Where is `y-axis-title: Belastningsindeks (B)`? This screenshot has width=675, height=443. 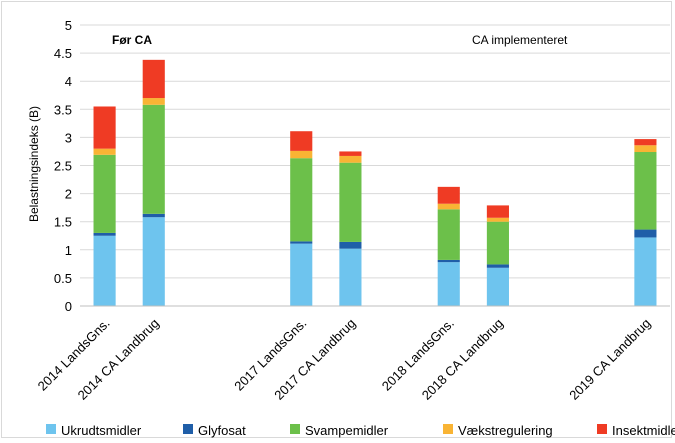 y-axis-title: Belastningsindeks (B) is located at coordinates (34, 164).